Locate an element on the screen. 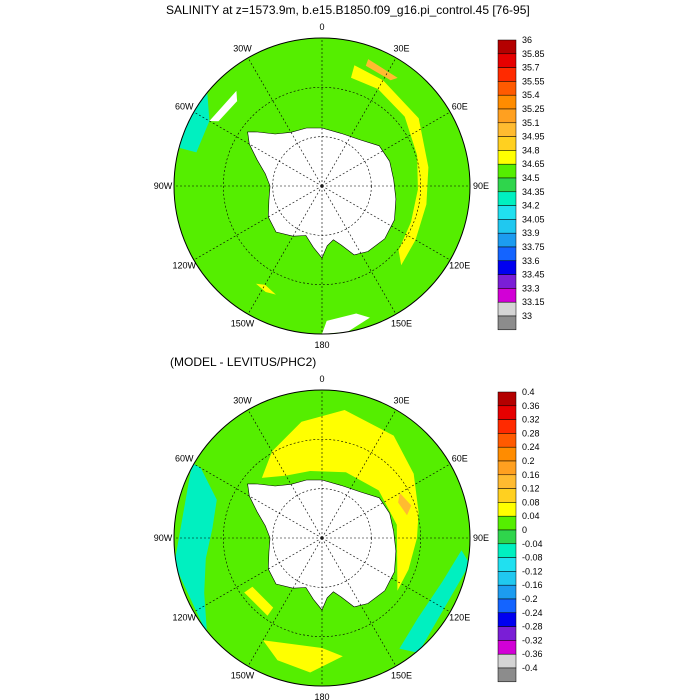 This screenshot has width=700, height=700. colorbar-label: 34.95 is located at coordinates (533, 137).